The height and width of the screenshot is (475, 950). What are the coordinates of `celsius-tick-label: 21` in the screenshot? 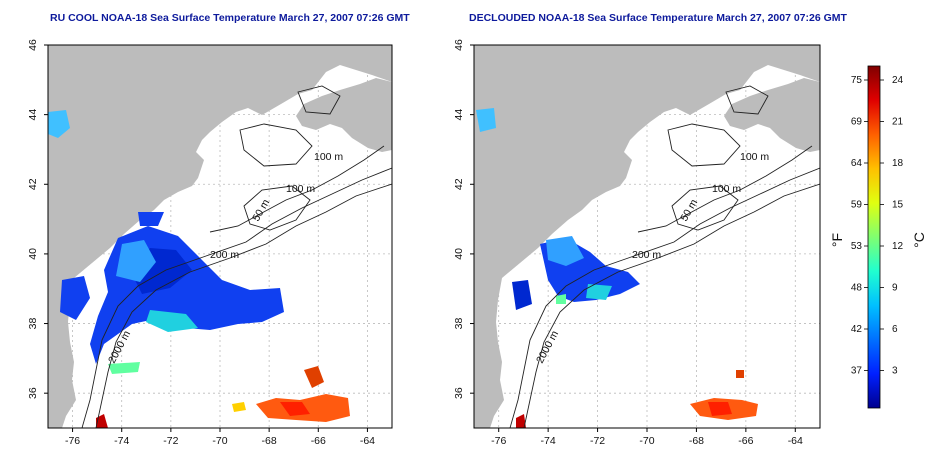 It's located at (898, 122).